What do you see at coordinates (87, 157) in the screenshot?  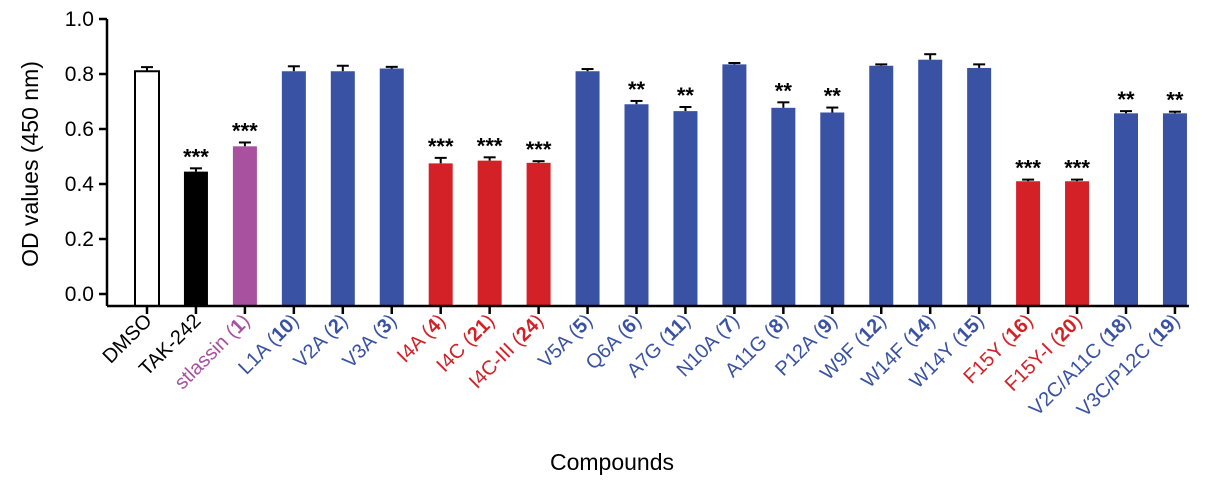 I see `y-axis: 0.0 0.2 0.4 0.6 0.8 1.0` at bounding box center [87, 157].